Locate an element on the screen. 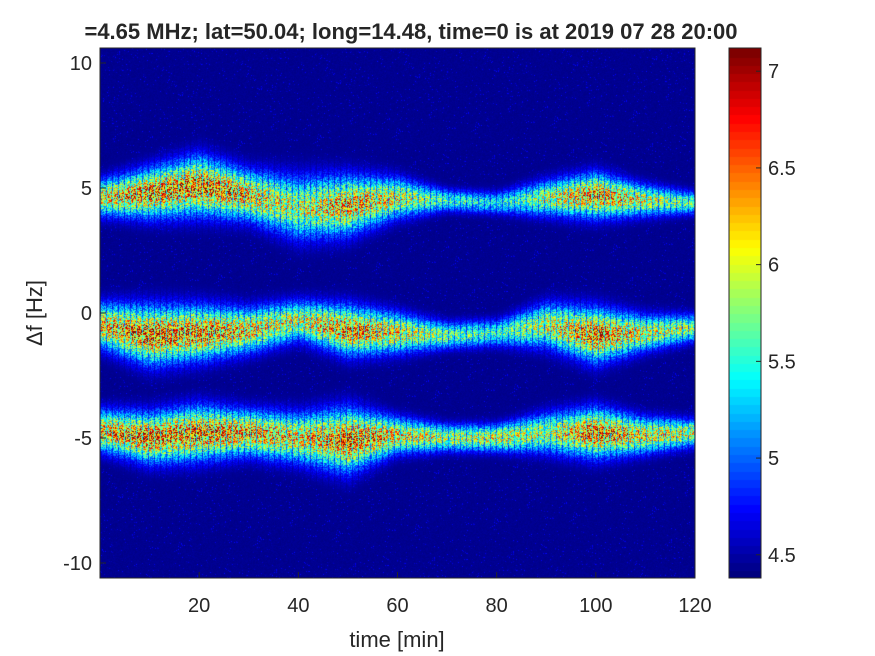 This screenshot has width=875, height=656. colorbar-tick-label: 4.5 is located at coordinates (782, 556).